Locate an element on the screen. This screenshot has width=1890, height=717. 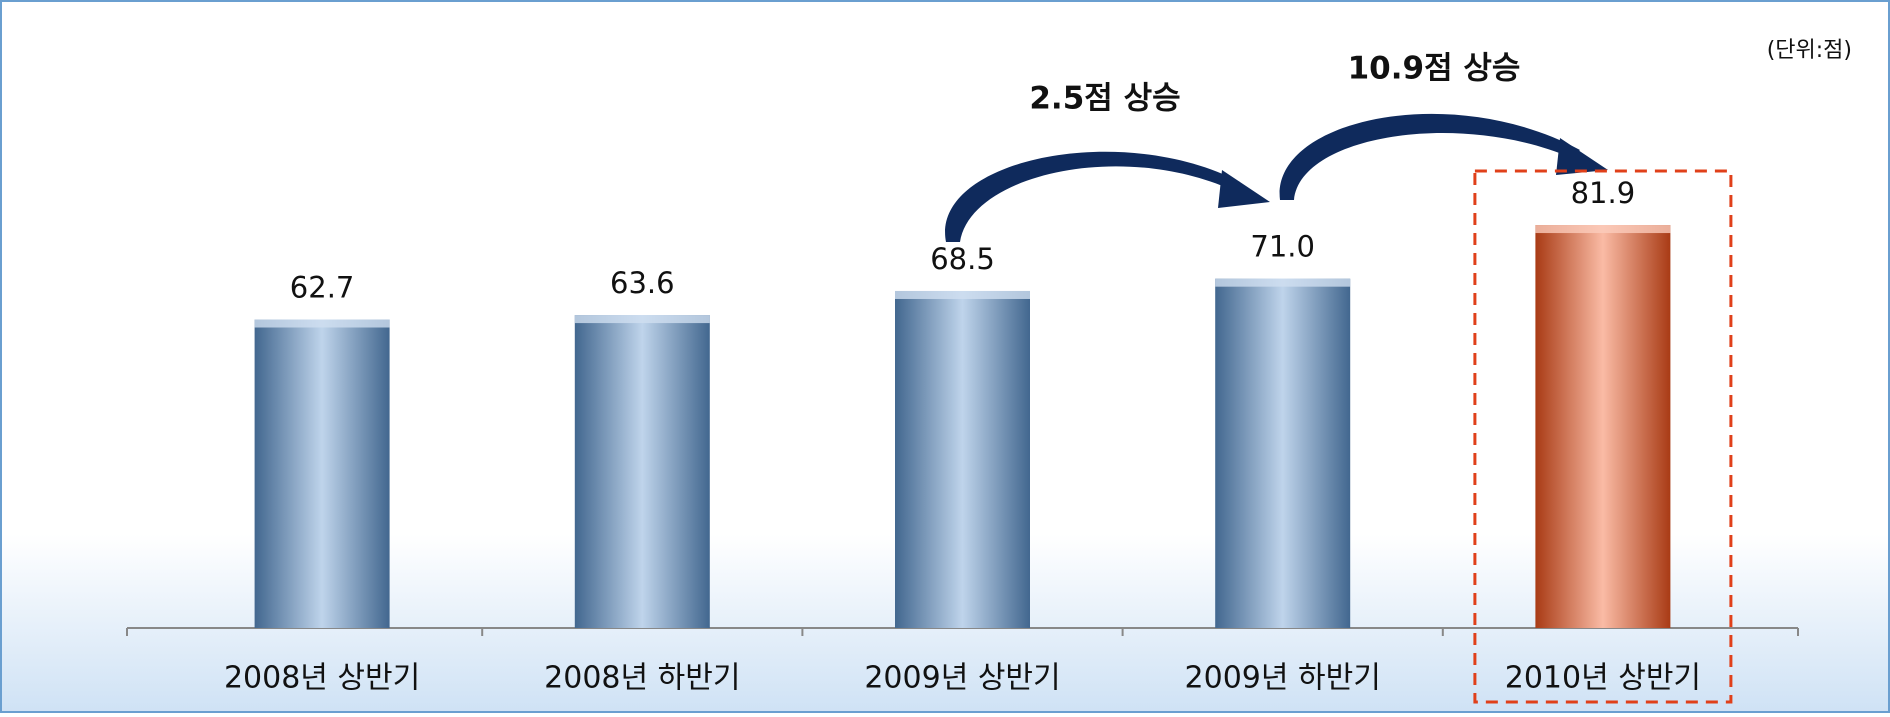
value-label: 68.5 is located at coordinates (962, 259).